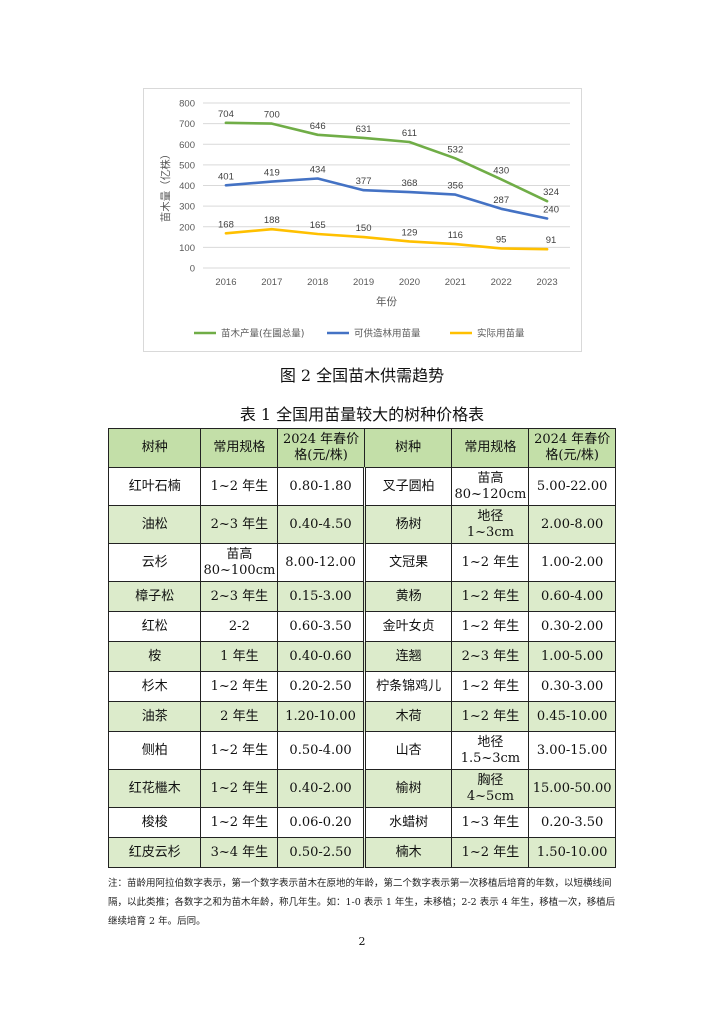 The image size is (724, 1024). I want to click on price-cell: 1.00-2.00, so click(572, 562).